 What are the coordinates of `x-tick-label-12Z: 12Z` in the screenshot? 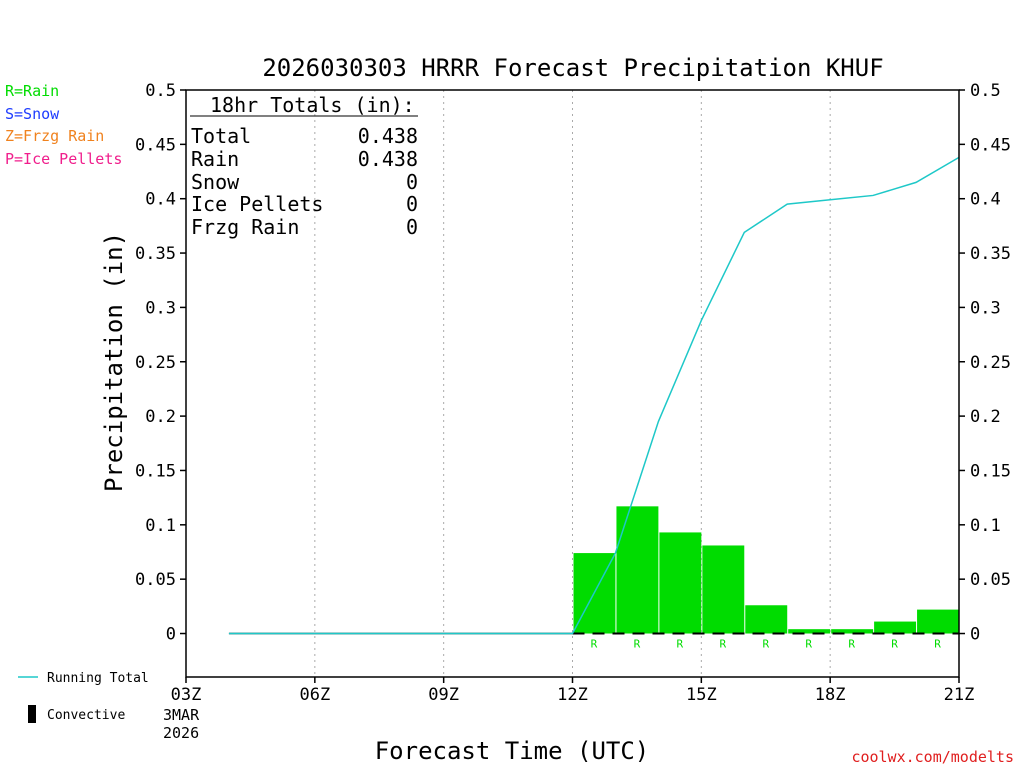 It's located at (572, 695).